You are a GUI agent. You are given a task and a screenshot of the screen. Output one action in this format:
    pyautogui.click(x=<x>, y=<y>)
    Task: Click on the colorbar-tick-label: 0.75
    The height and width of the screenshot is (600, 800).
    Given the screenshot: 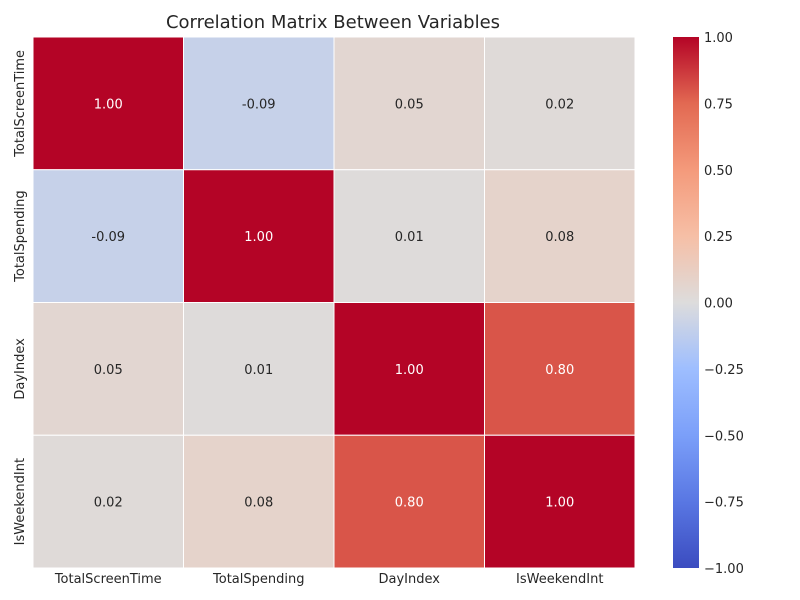 What is the action you would take?
    pyautogui.click(x=718, y=104)
    